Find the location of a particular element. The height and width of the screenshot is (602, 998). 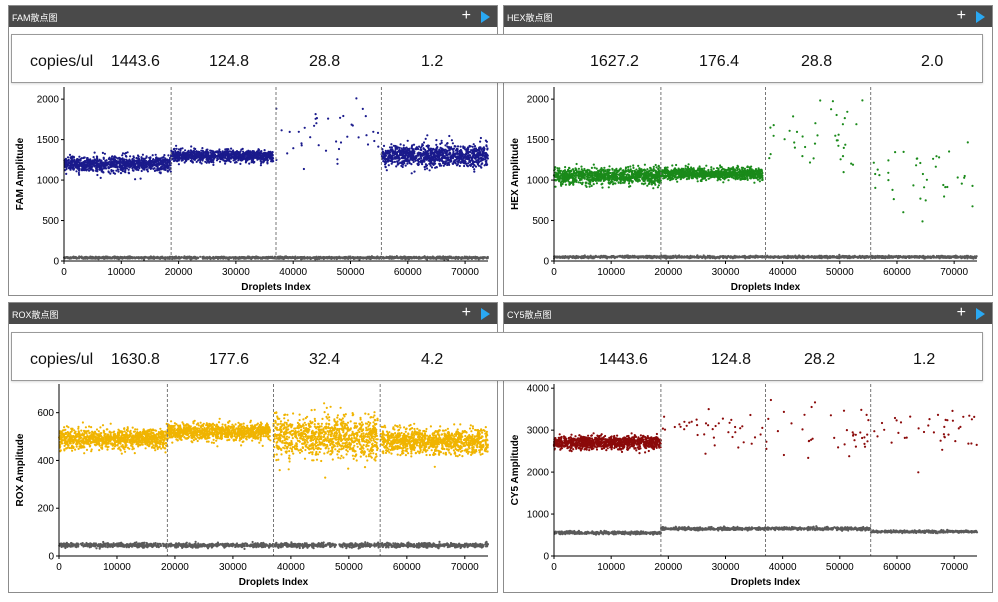

hex-add-icon: + is located at coordinates (961, 15).